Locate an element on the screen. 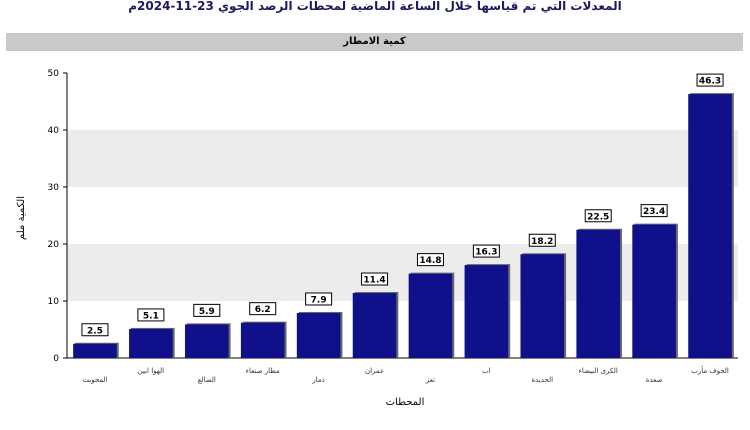 This screenshot has width=750, height=430. data-label: 46.3 is located at coordinates (710, 82).